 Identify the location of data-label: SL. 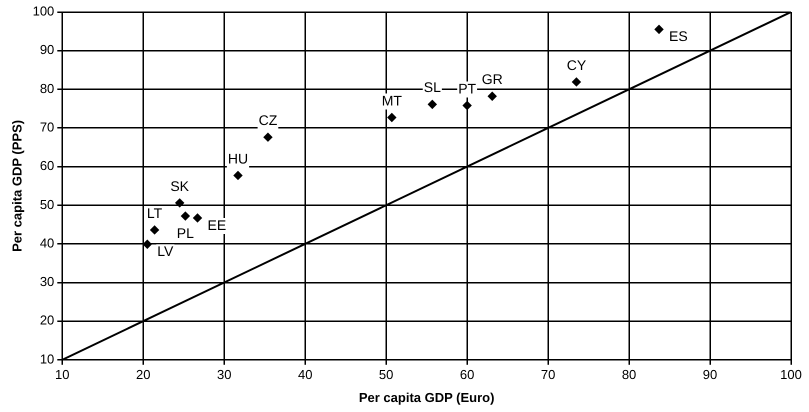
(433, 87).